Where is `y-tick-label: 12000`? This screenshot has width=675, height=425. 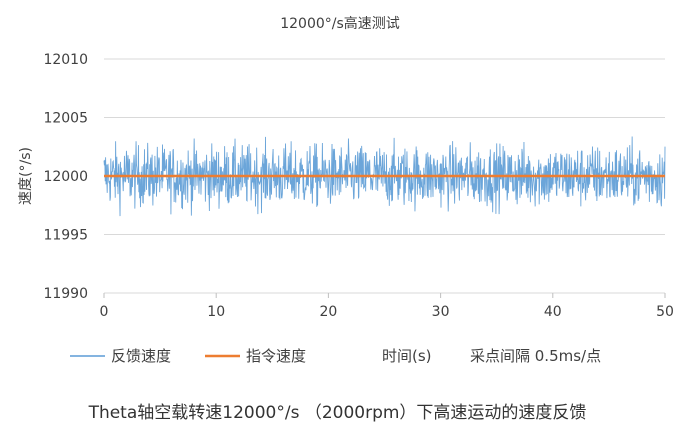 y-tick-label: 12000 is located at coordinates (65, 177).